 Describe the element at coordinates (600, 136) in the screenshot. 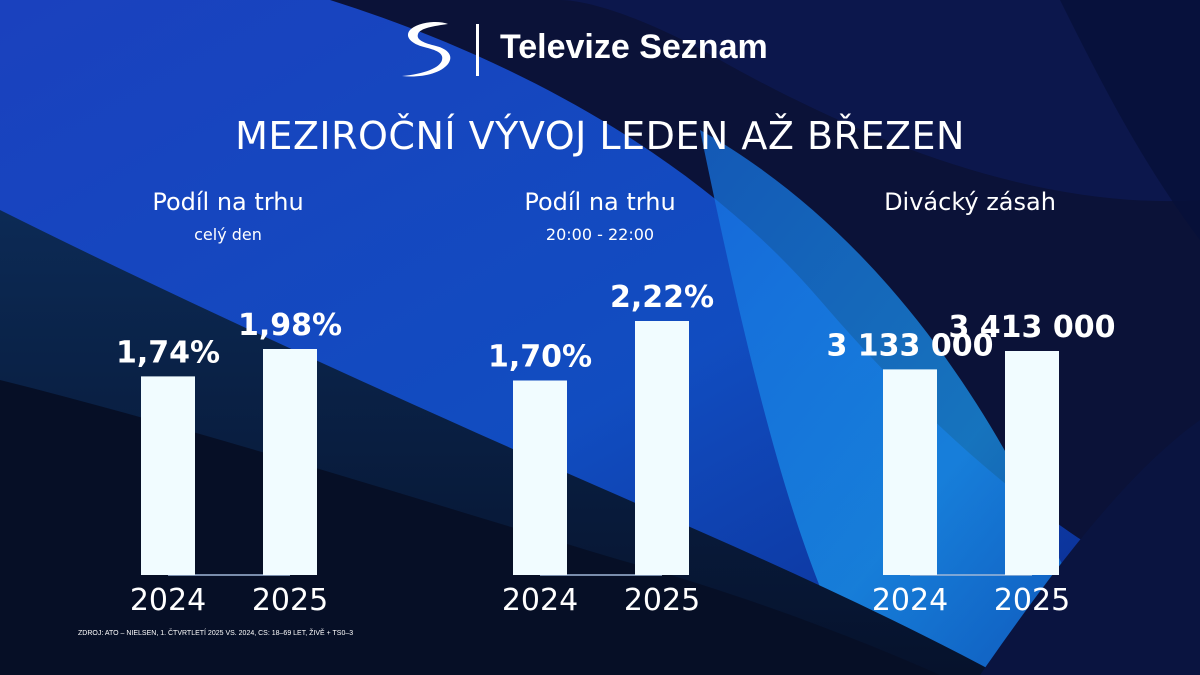

I see `page-title: MEZIROČNÍ VÝVOJ LEDEN AŽ BŘEZEN` at that location.